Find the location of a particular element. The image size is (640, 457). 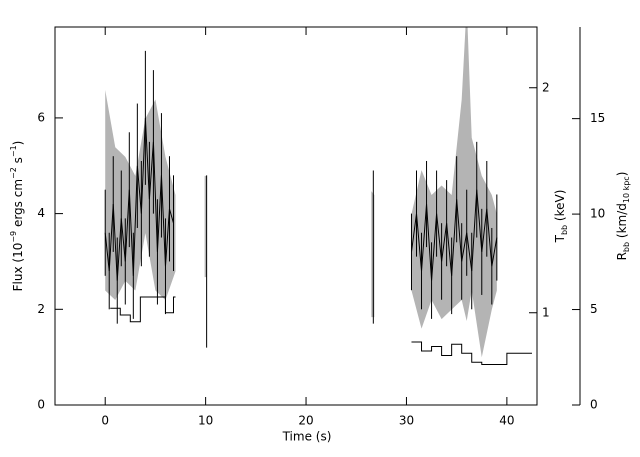

label-part: s is located at coordinates (18, 162).